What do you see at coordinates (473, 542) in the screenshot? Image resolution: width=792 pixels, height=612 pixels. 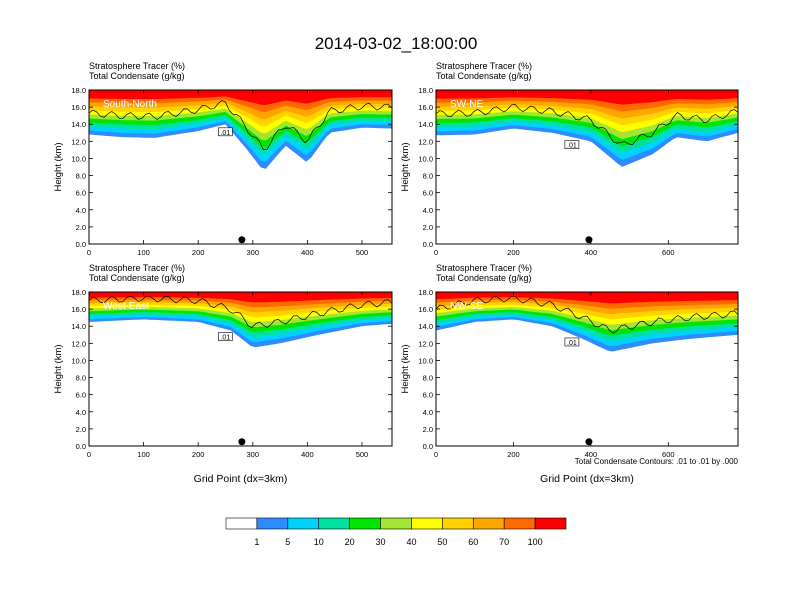 I see `colorbar-label: 60` at bounding box center [473, 542].